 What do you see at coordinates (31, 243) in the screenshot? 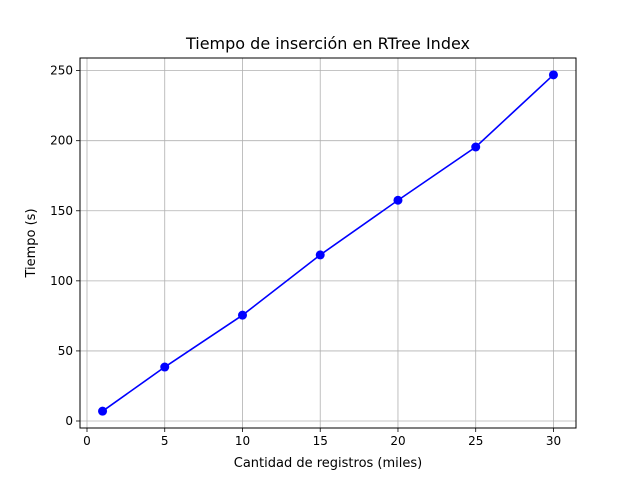
I see `y-axis-label: Tiempo (s)` at bounding box center [31, 243].